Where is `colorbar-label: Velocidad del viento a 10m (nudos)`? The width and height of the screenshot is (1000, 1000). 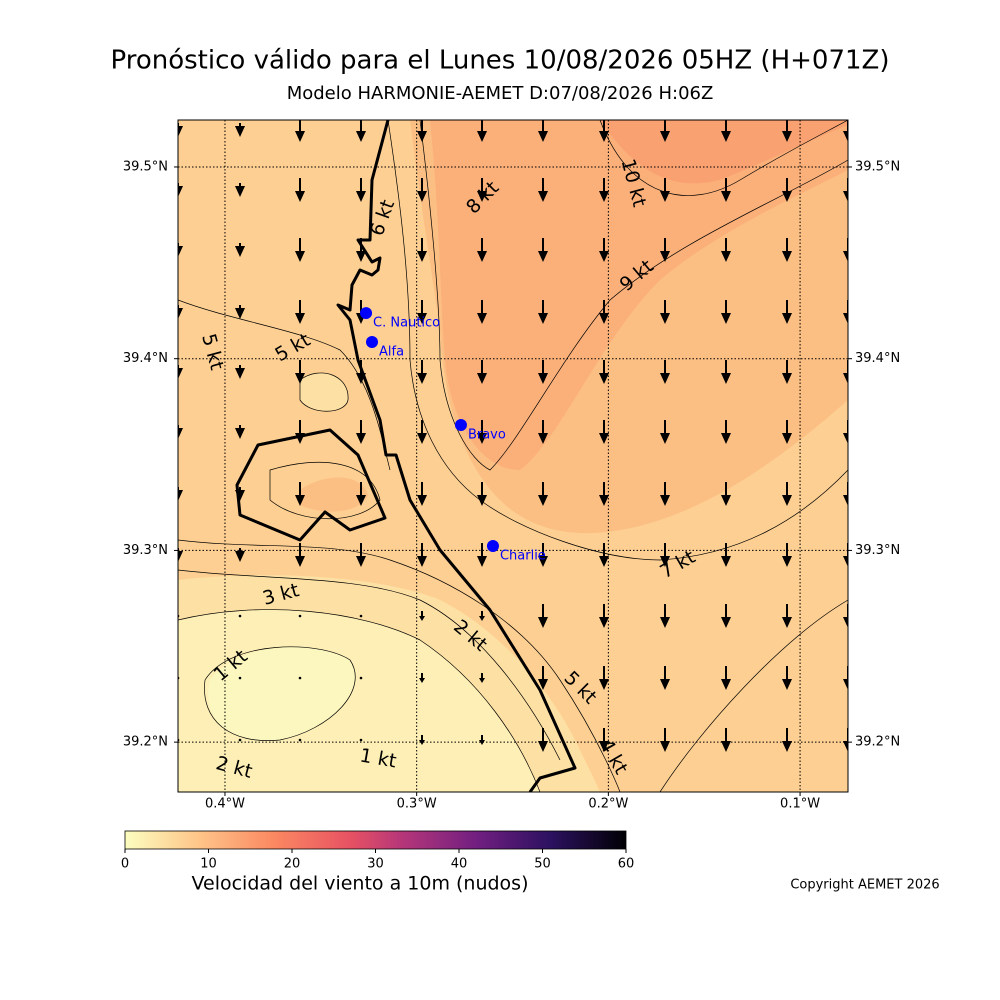
colorbar-label: Velocidad del viento a 10m (nudos) is located at coordinates (360, 884).